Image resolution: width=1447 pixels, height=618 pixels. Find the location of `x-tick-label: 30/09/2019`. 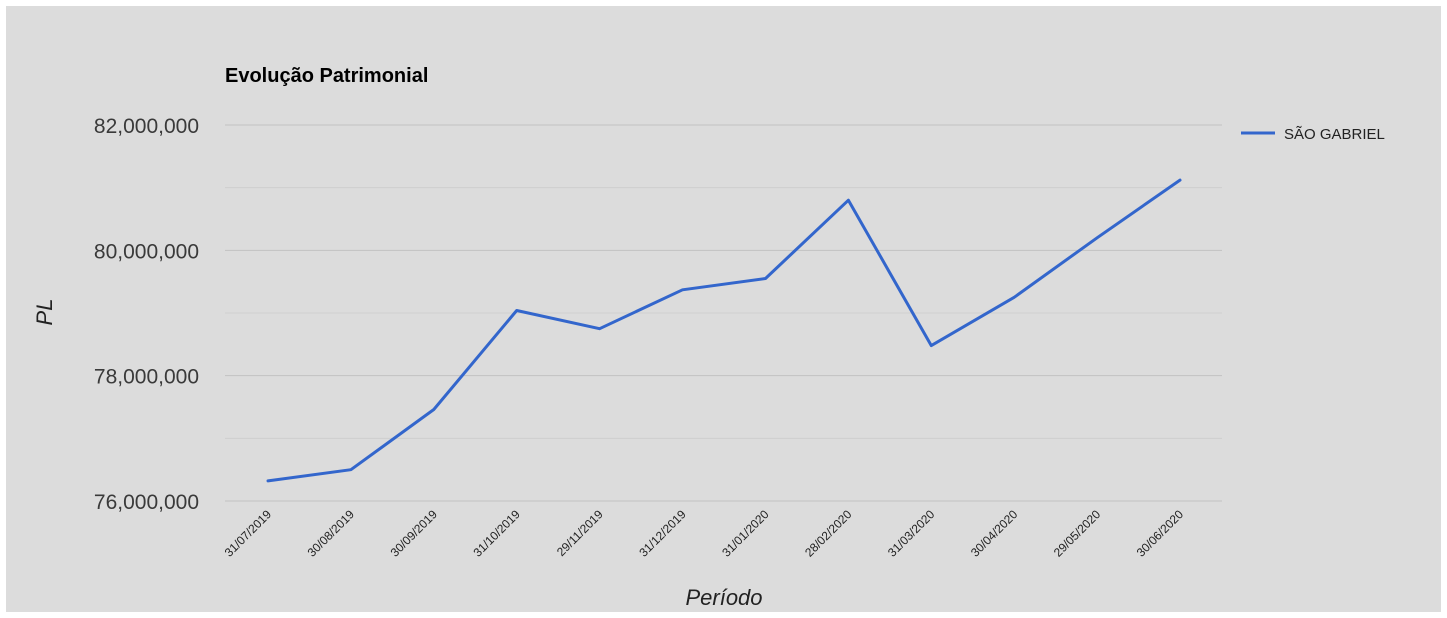

x-tick-label: 30/09/2019 is located at coordinates (414, 533).